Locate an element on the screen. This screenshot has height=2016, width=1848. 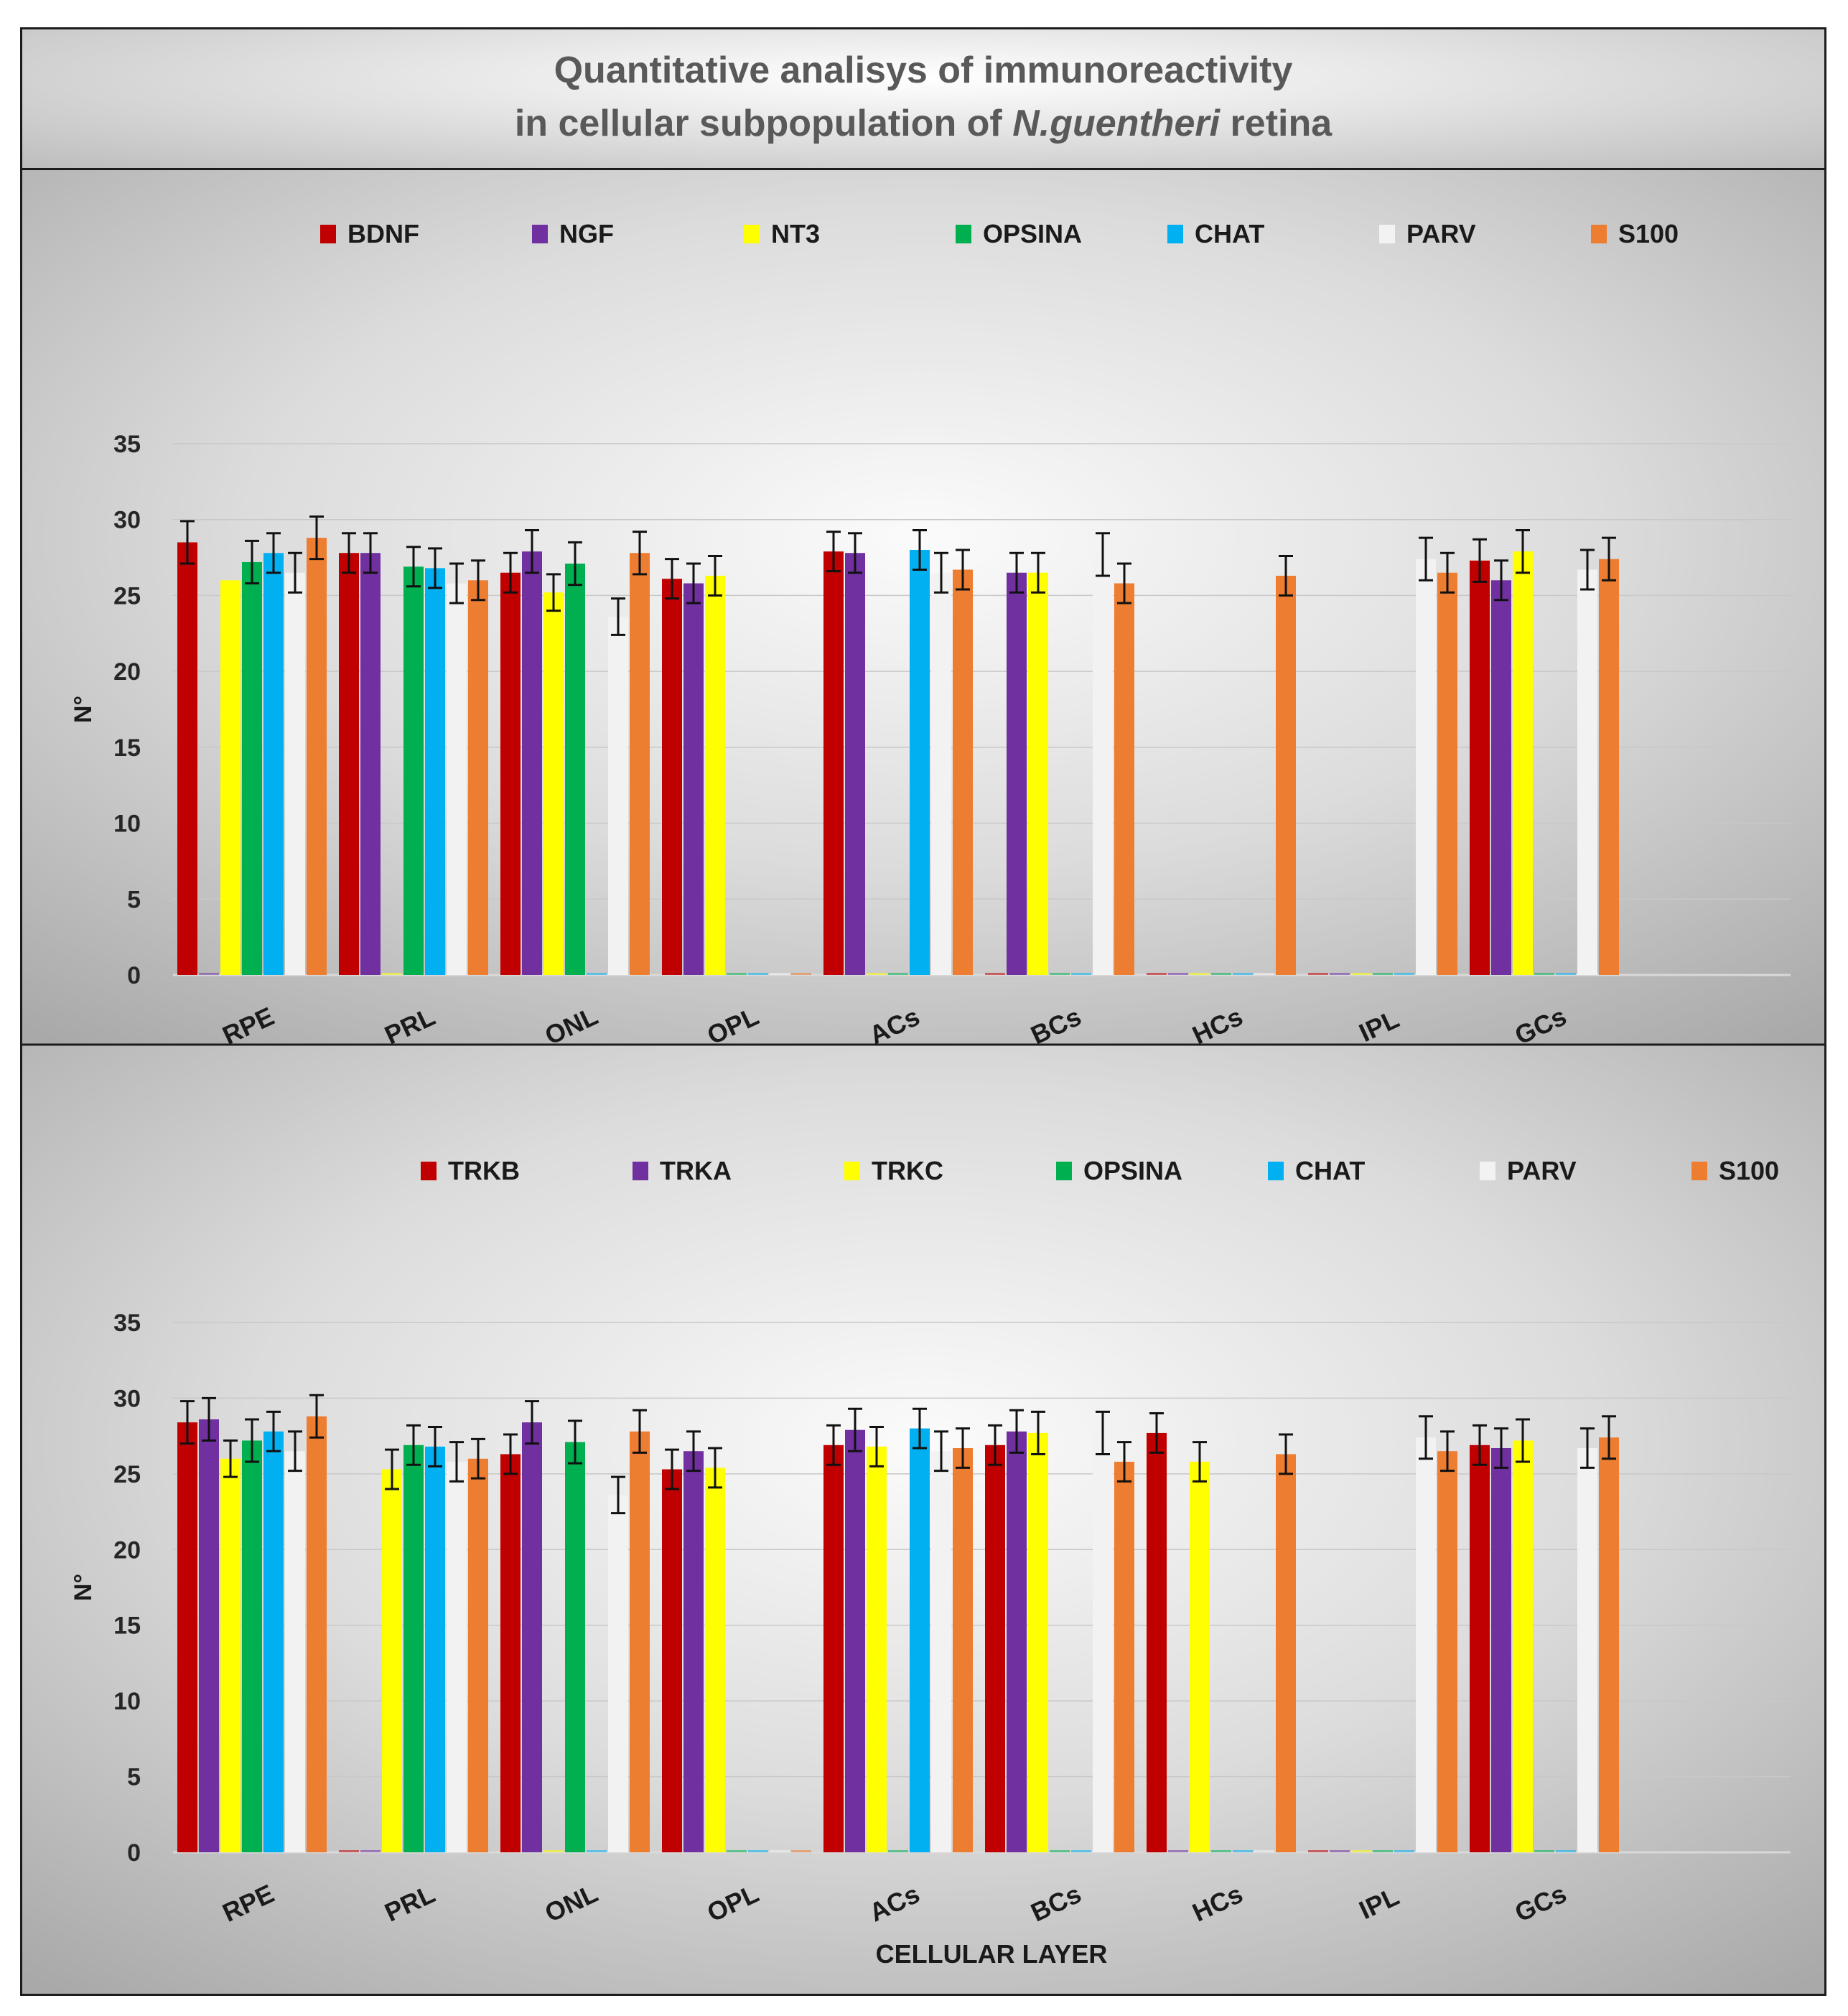
y-axis-label: N° is located at coordinates (83, 1587).